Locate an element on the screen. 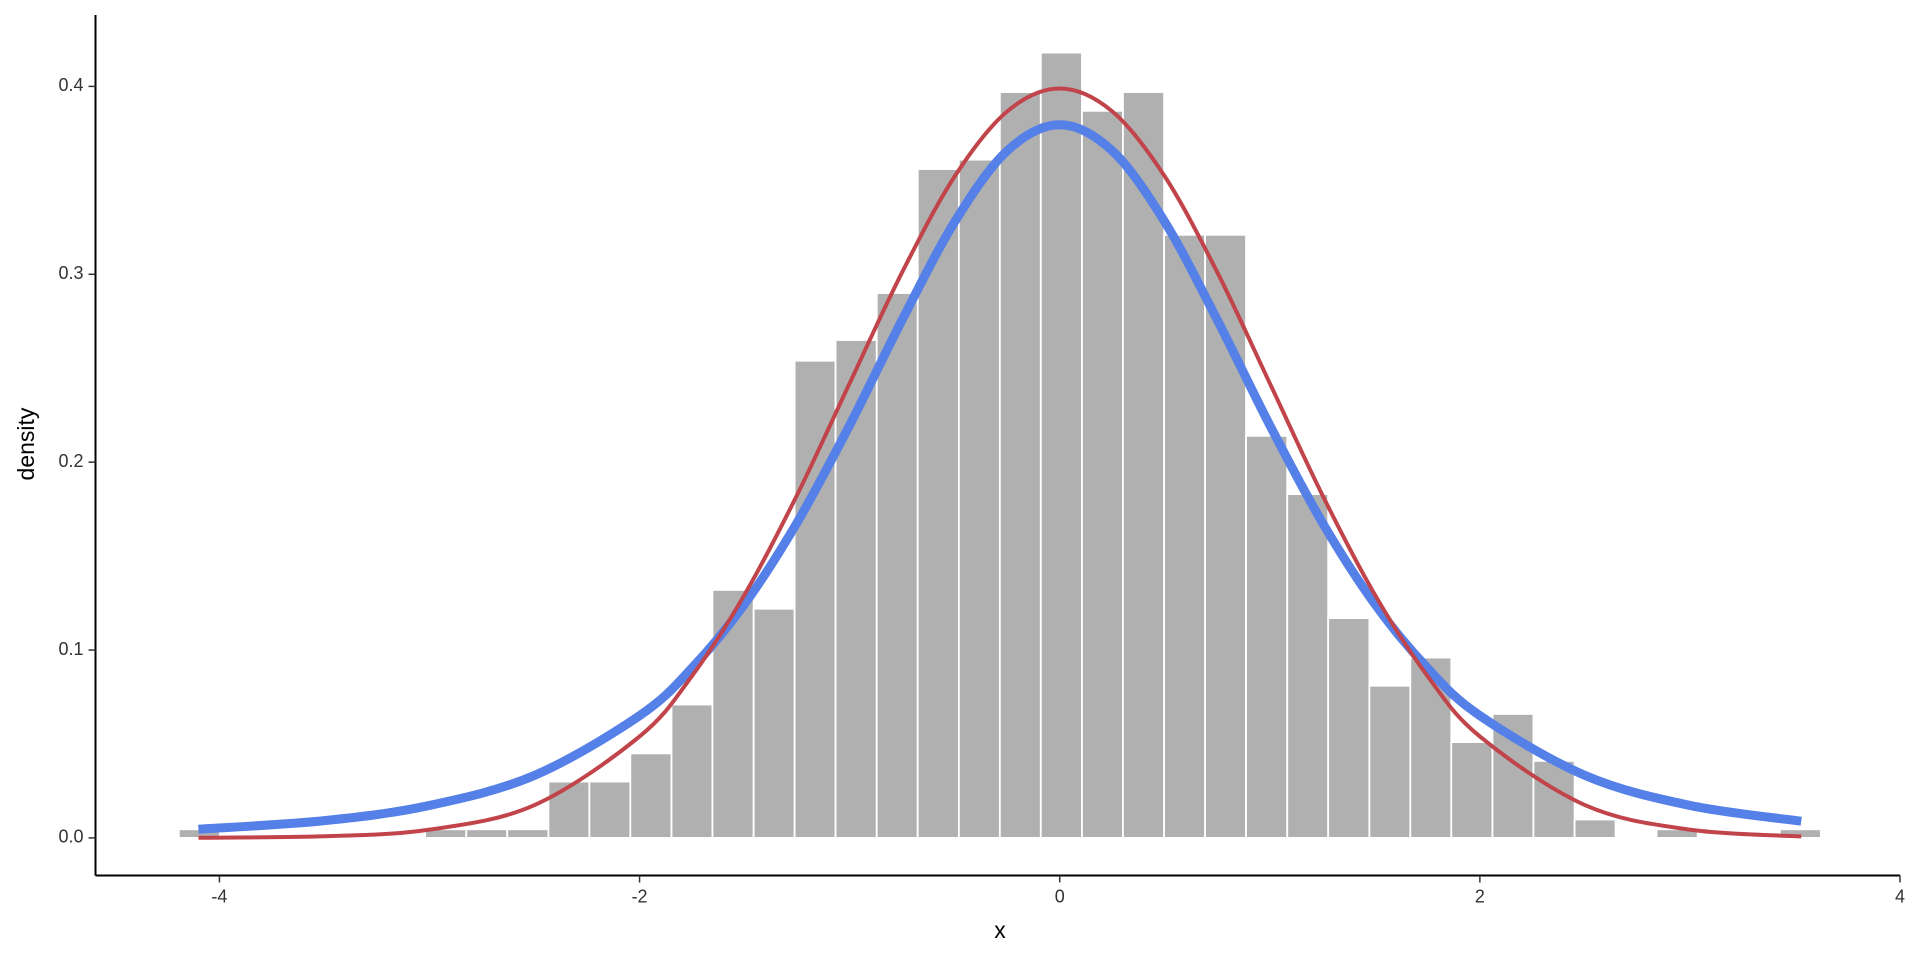  x-tick-label: -2 is located at coordinates (640, 896).